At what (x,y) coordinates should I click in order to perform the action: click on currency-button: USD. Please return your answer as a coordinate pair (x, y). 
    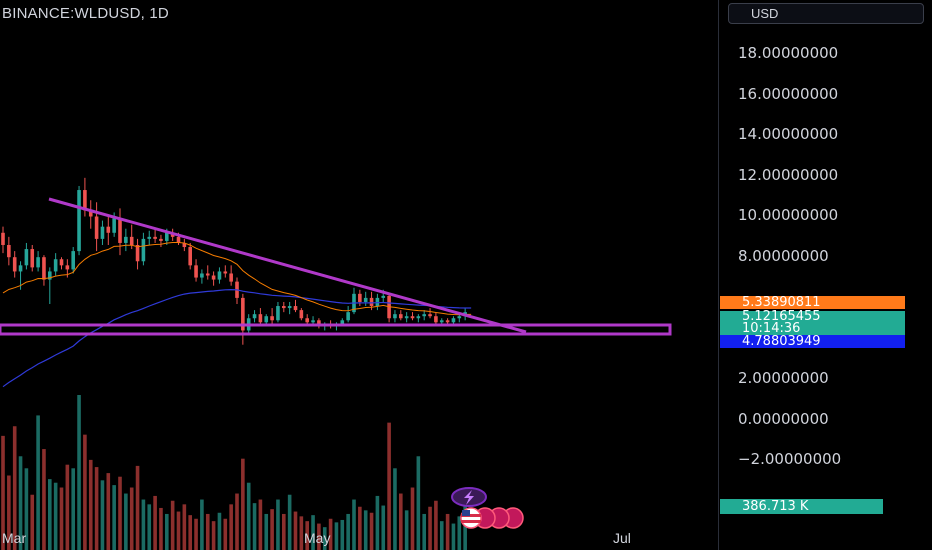
    Looking at the image, I should click on (826, 13).